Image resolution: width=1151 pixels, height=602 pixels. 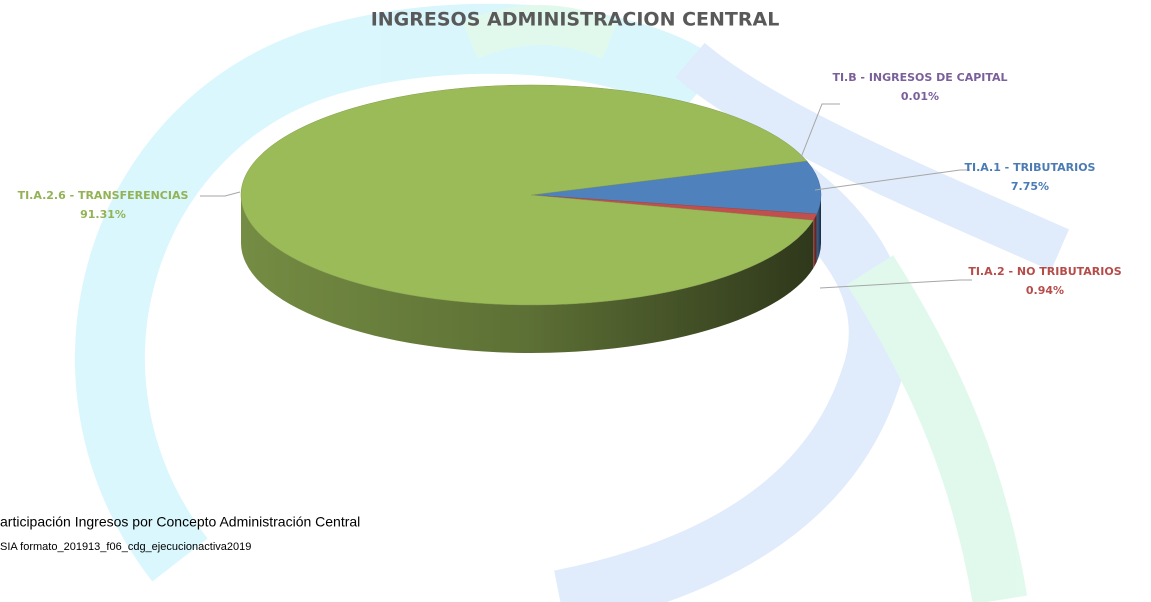 What do you see at coordinates (1045, 290) in the screenshot?
I see `data-label-value: 0.94%` at bounding box center [1045, 290].